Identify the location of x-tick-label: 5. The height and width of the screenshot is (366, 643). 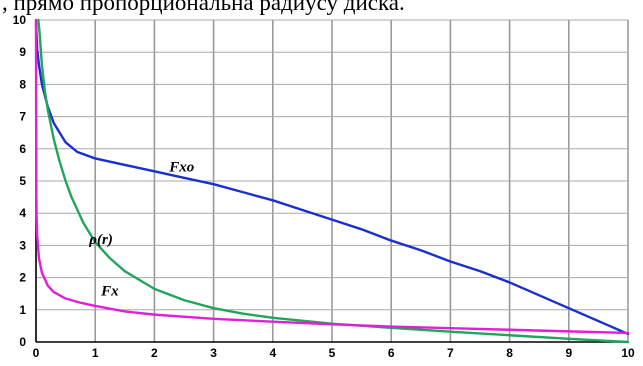
(332, 353).